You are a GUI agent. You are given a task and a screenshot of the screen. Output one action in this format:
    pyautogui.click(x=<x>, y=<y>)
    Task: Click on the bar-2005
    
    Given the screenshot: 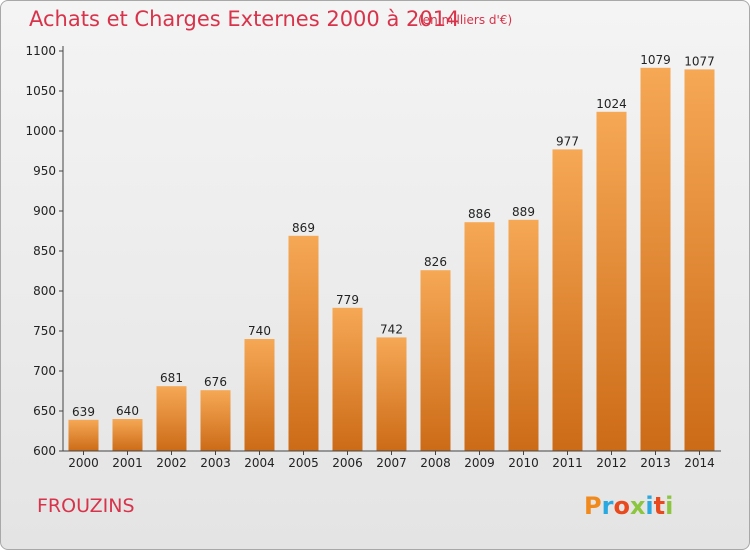 What is the action you would take?
    pyautogui.click(x=303, y=343)
    